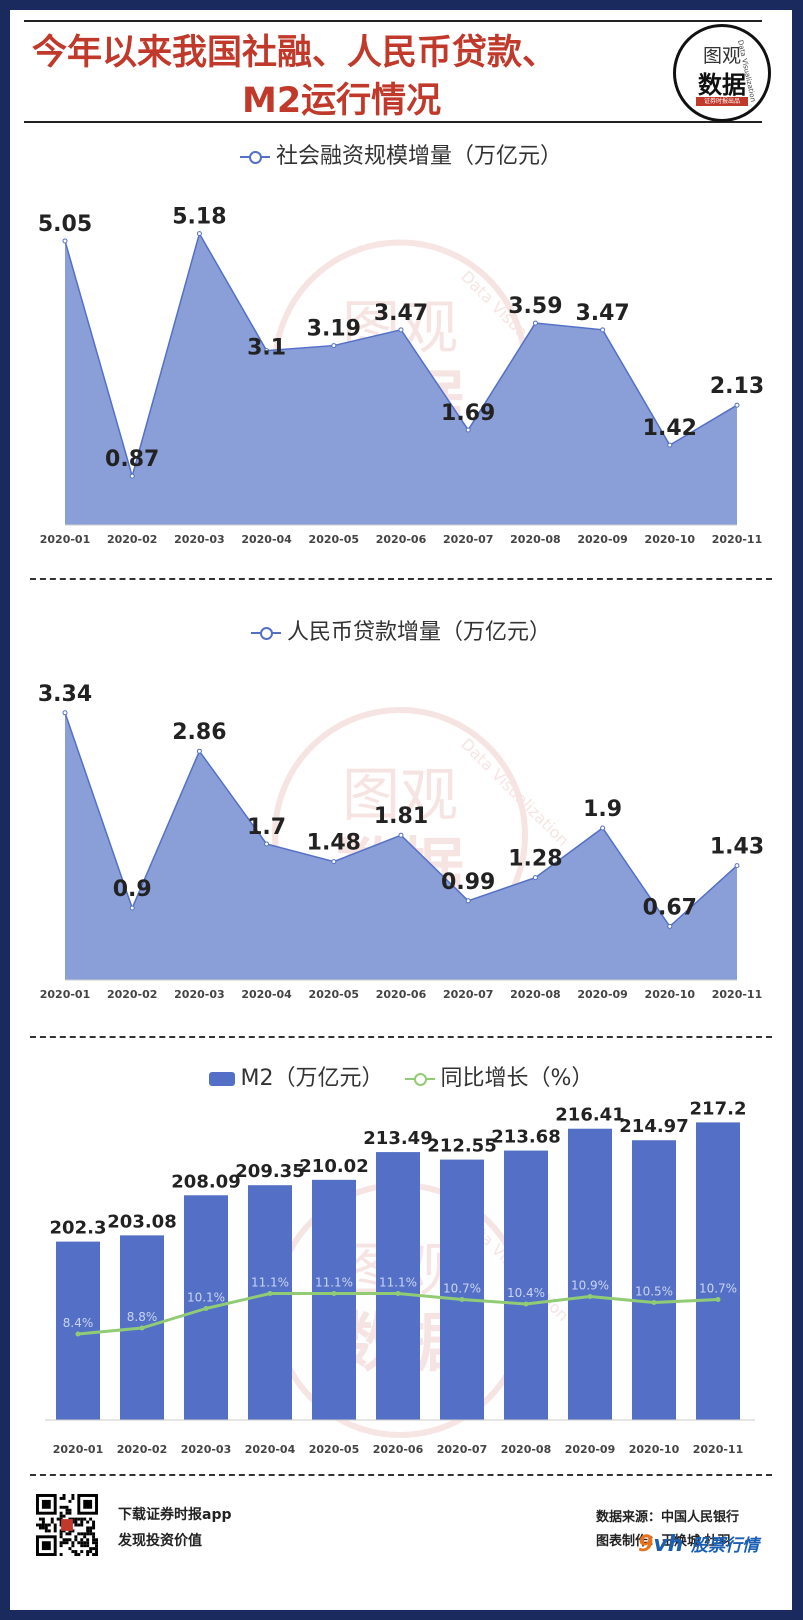 This screenshot has width=803, height=1620. I want to click on x-tick-label: 2020-02, so click(132, 539).